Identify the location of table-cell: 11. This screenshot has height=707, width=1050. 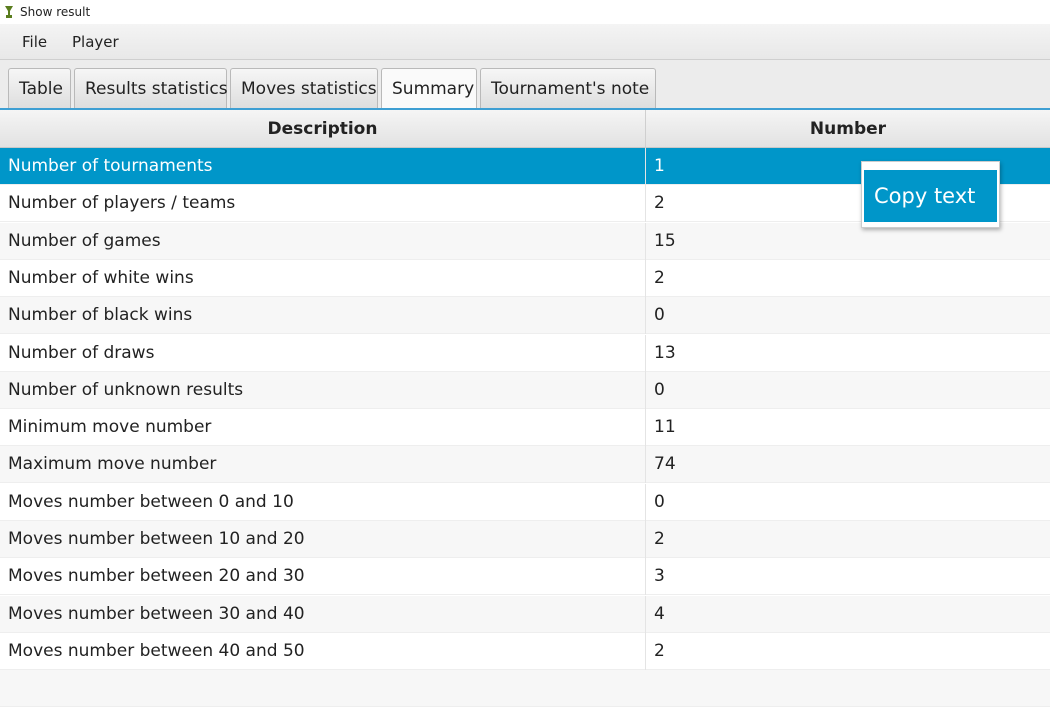
(665, 427).